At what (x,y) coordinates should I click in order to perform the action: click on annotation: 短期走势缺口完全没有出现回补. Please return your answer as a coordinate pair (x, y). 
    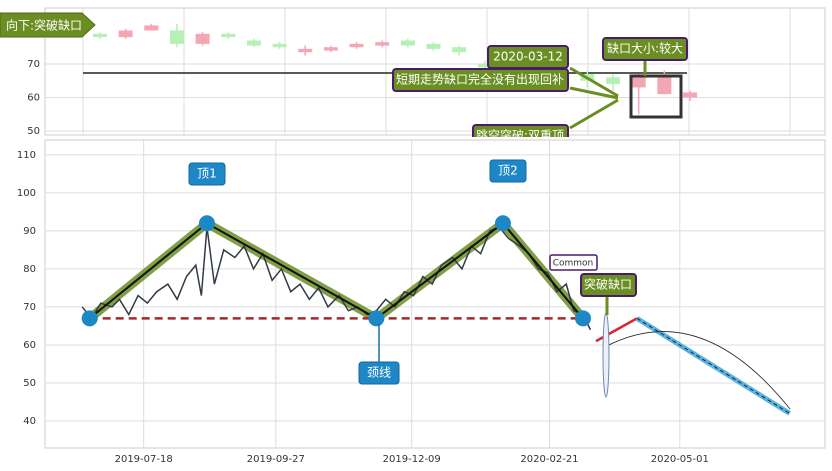
    Looking at the image, I should click on (480, 79).